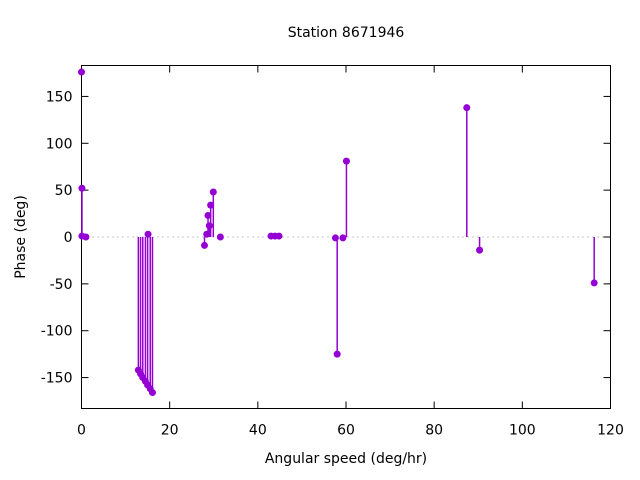 The height and width of the screenshot is (480, 640). What do you see at coordinates (346, 459) in the screenshot?
I see `x-axis-label: Angular speed (deg/hr)` at bounding box center [346, 459].